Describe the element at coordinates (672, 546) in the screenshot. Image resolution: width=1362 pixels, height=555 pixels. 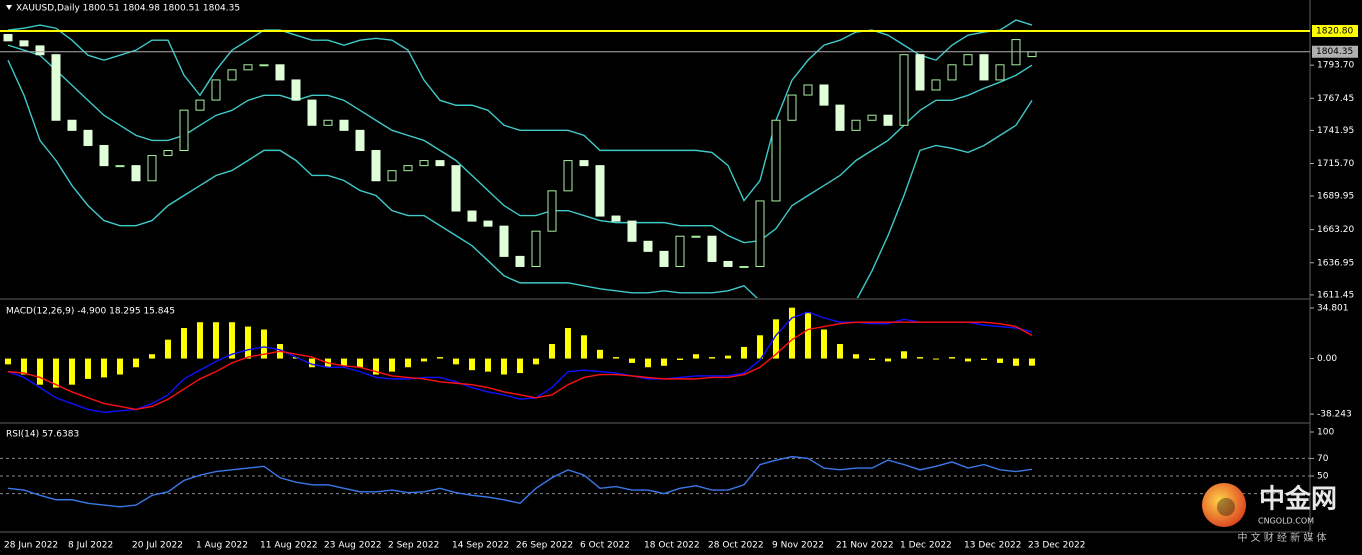
I see `x-tick-label: 18 Oct 2022` at that location.